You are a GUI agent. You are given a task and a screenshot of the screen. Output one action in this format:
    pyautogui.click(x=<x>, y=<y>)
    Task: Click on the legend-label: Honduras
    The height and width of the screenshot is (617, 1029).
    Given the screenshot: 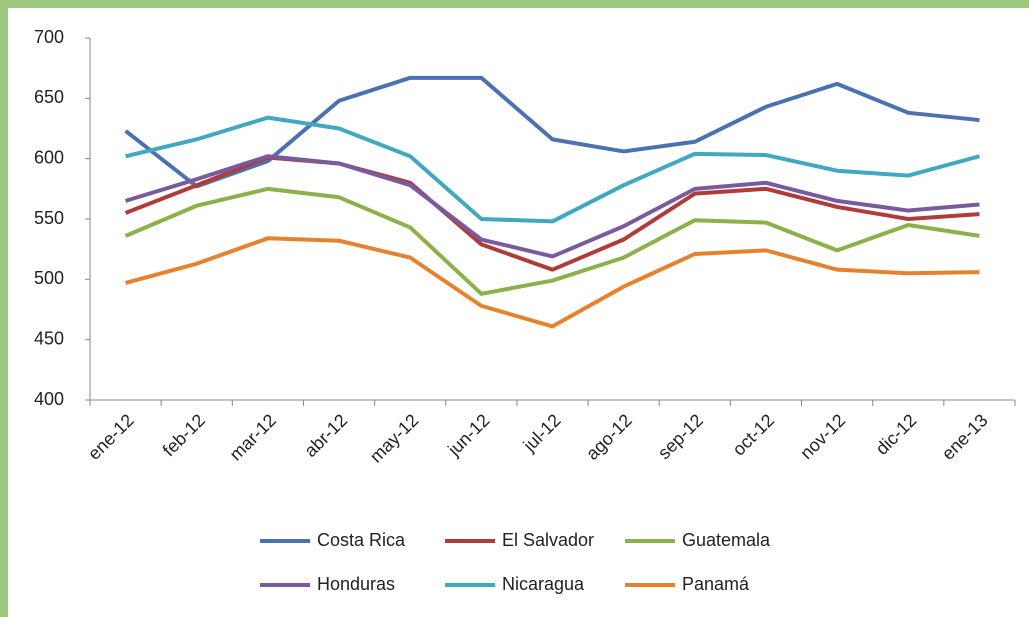 What is the action you would take?
    pyautogui.click(x=356, y=584)
    